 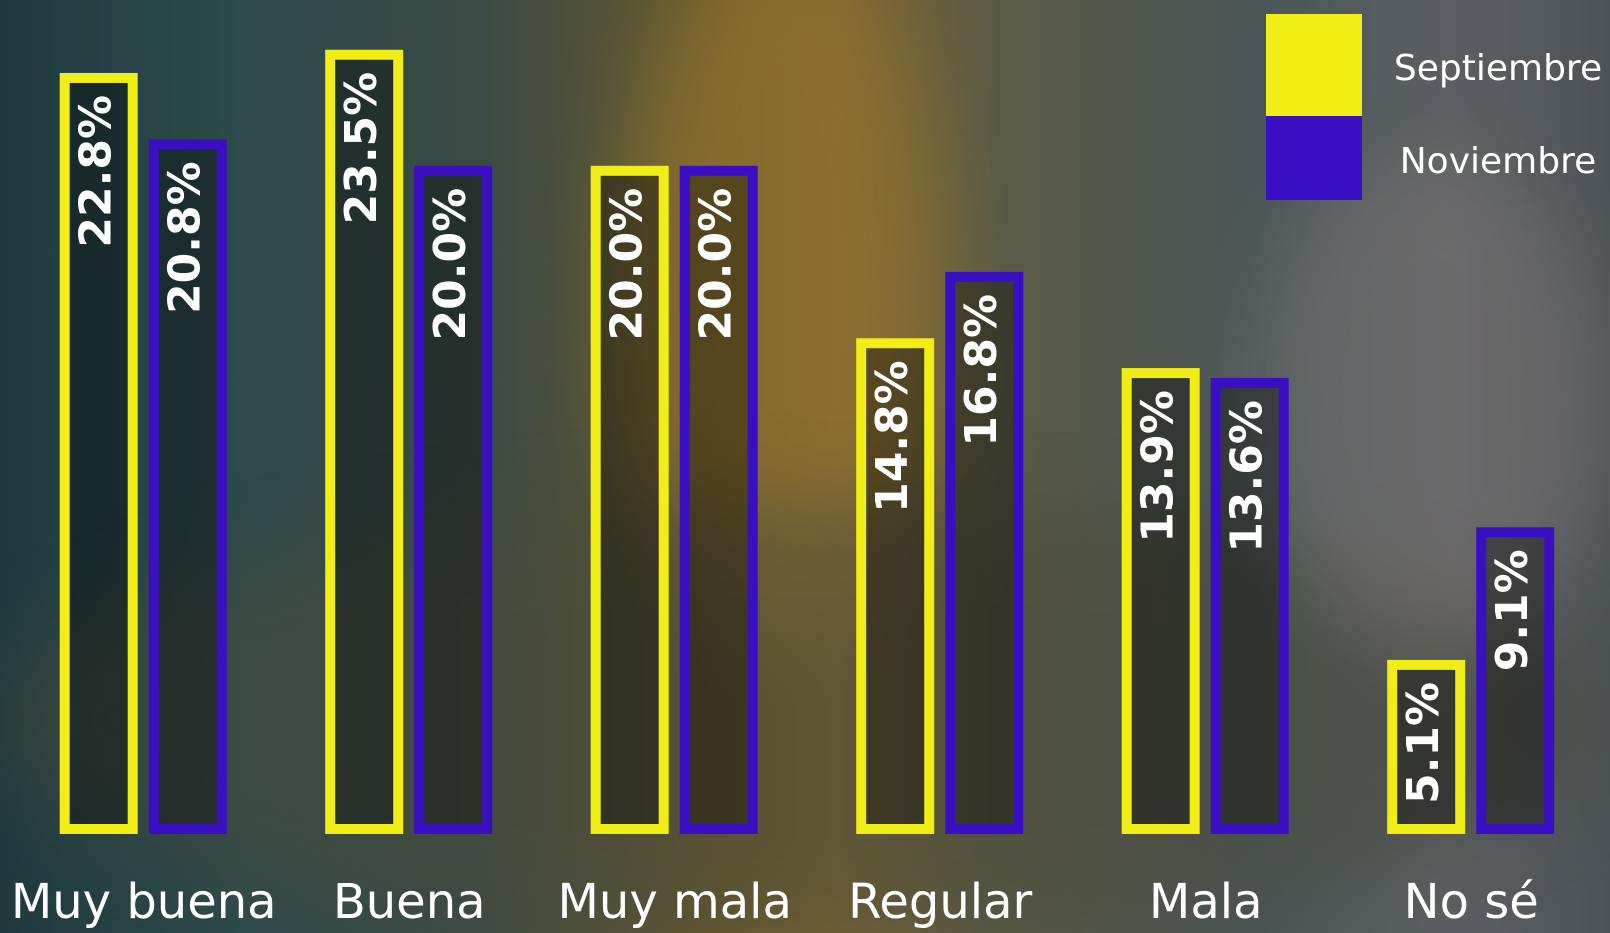 I want to click on data-label: 22.8%, so click(x=96, y=171).